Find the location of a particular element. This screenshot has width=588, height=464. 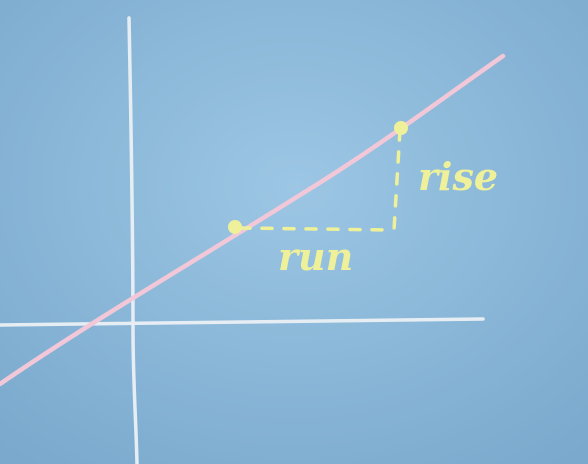

run-label: run is located at coordinates (315, 256).